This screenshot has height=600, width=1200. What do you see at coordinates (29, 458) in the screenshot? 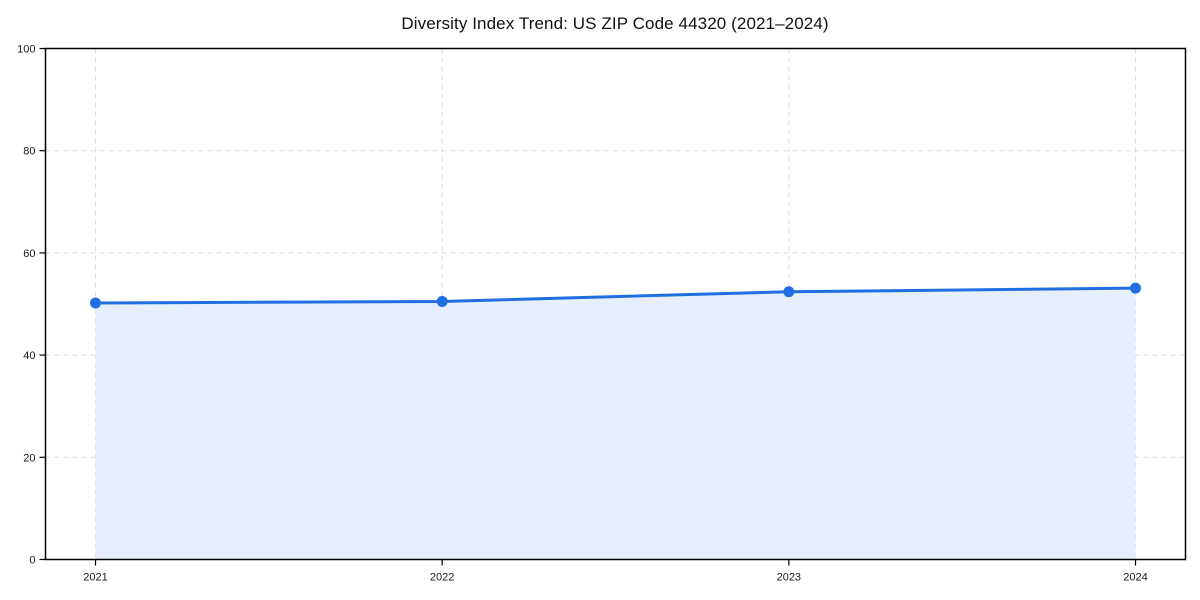
I see `y-tick-label: 20` at bounding box center [29, 458].